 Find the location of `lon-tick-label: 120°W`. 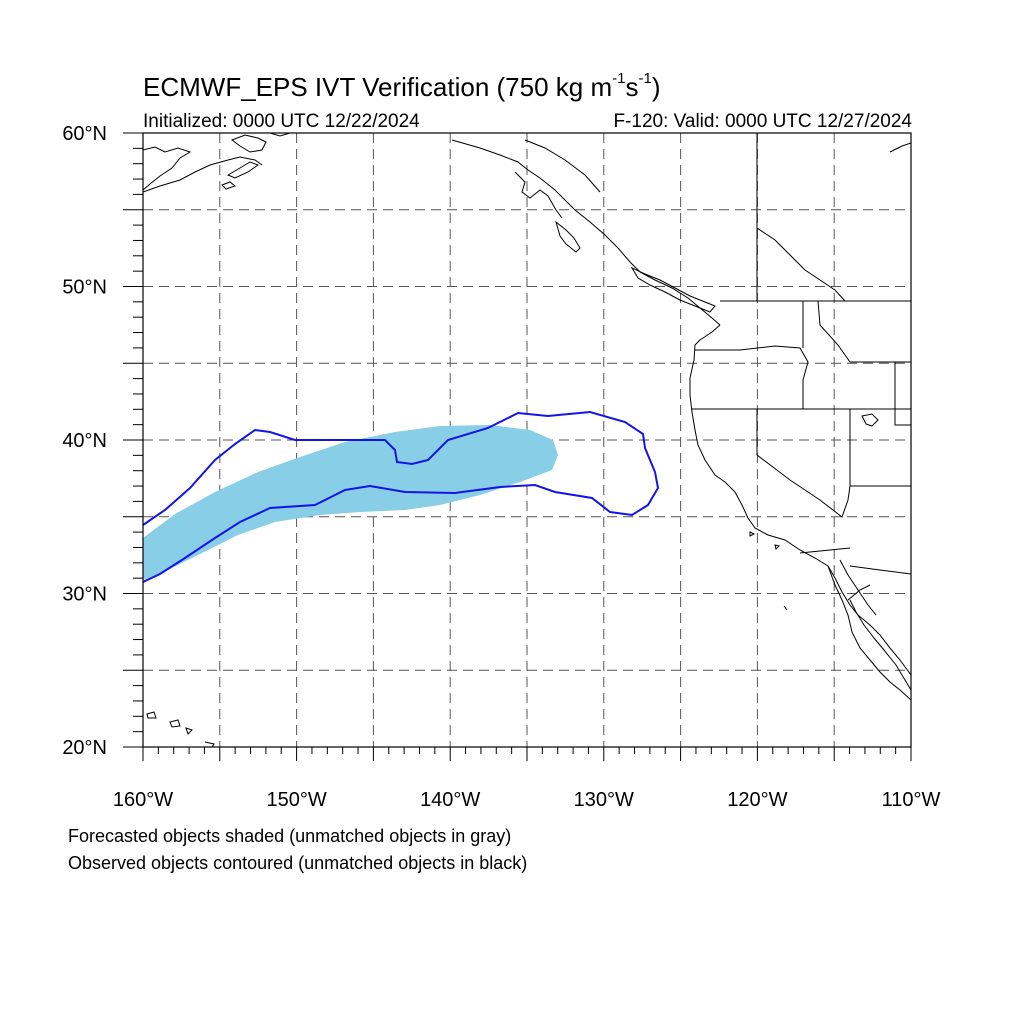

lon-tick-label: 120°W is located at coordinates (757, 800).